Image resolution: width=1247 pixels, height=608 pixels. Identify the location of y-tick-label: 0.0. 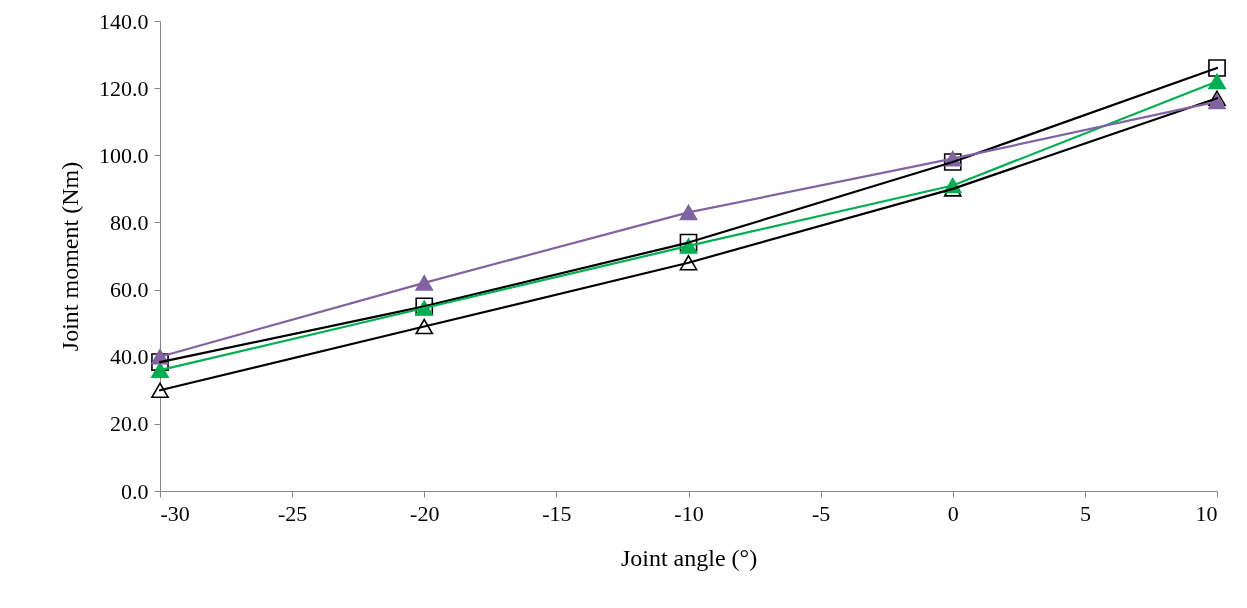
(135, 491).